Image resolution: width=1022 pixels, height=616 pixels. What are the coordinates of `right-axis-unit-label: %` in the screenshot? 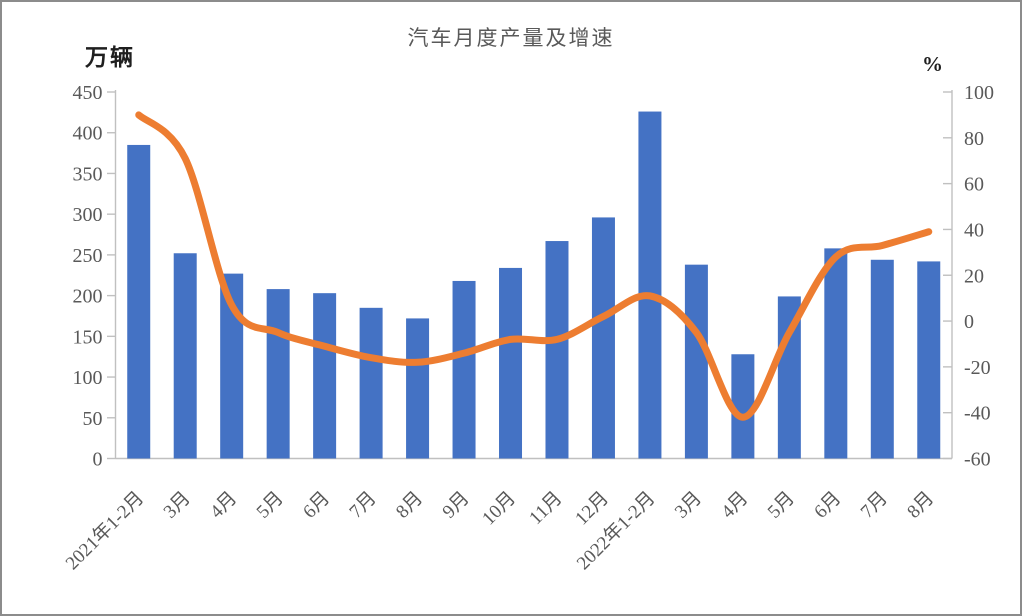 It's located at (932, 64).